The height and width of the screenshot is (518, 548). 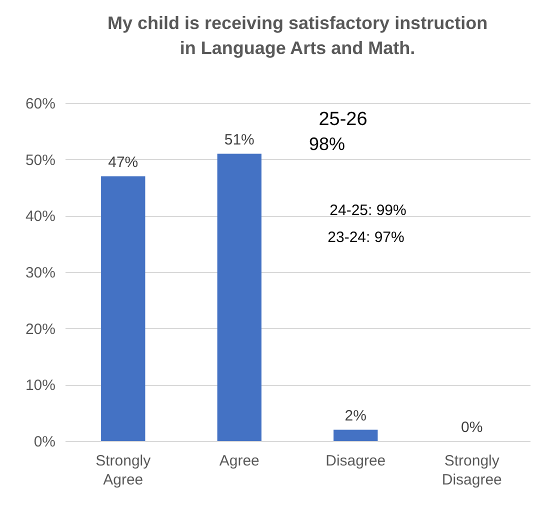 What do you see at coordinates (124, 470) in the screenshot?
I see `x-tick-label: Strongly Agree` at bounding box center [124, 470].